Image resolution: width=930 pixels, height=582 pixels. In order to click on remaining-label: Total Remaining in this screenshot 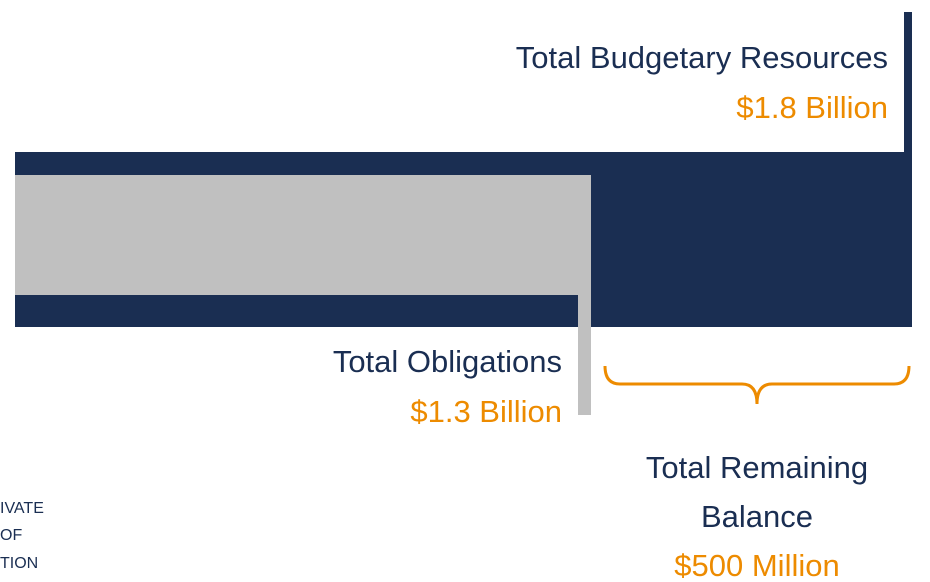, I will do `click(757, 467)`.